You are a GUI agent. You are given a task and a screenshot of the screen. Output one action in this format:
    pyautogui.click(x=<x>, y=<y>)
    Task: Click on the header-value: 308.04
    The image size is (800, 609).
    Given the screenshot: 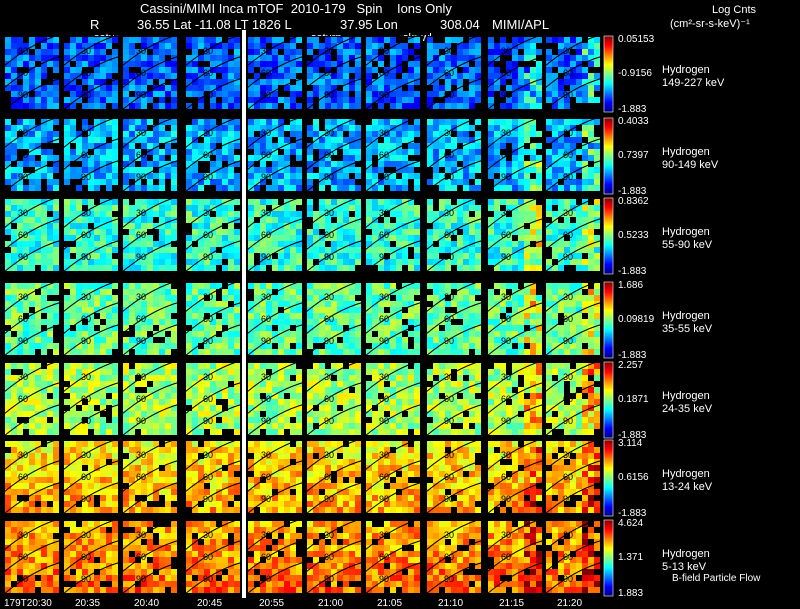 What is the action you would take?
    pyautogui.click(x=460, y=24)
    